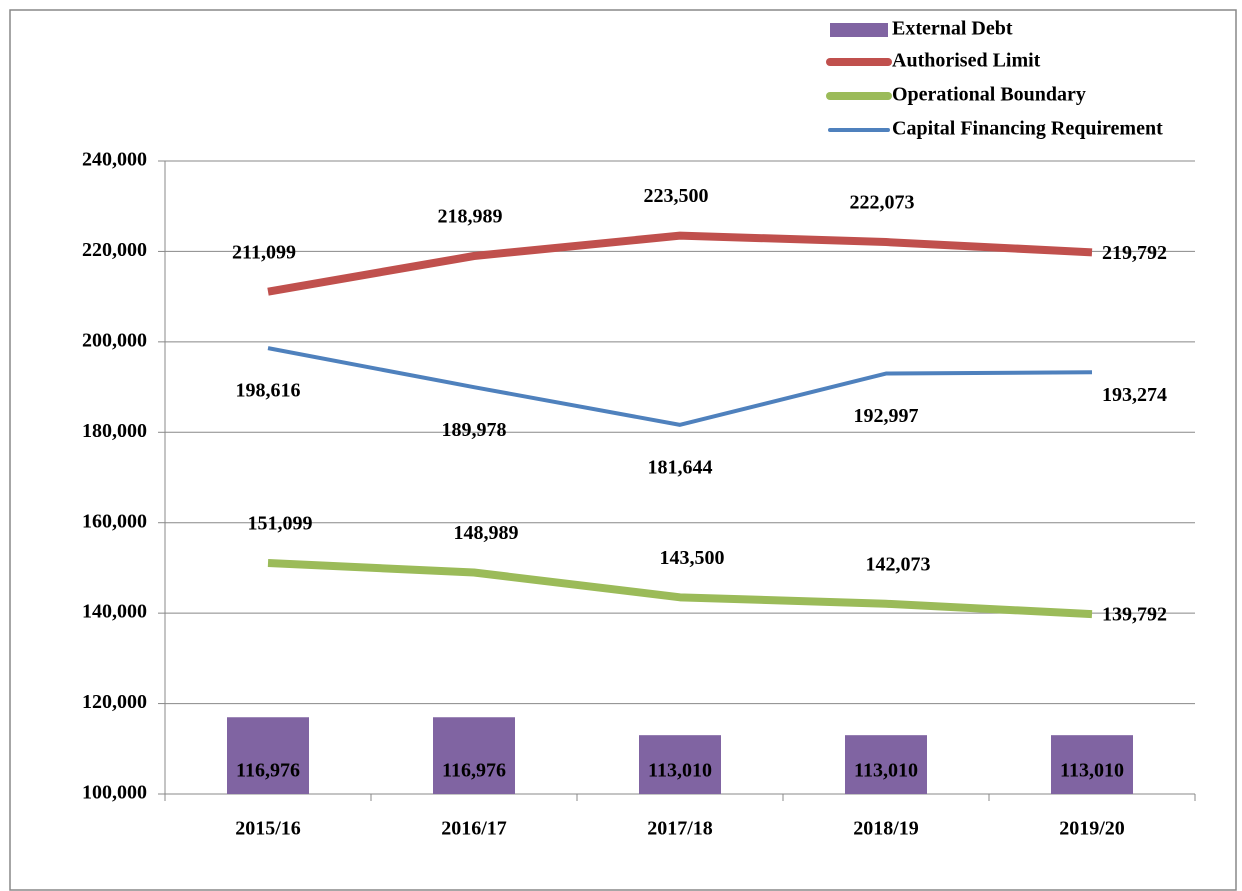 Image resolution: width=1242 pixels, height=891 pixels. Describe the element at coordinates (859, 30) in the screenshot. I see `legend-swatch` at that location.